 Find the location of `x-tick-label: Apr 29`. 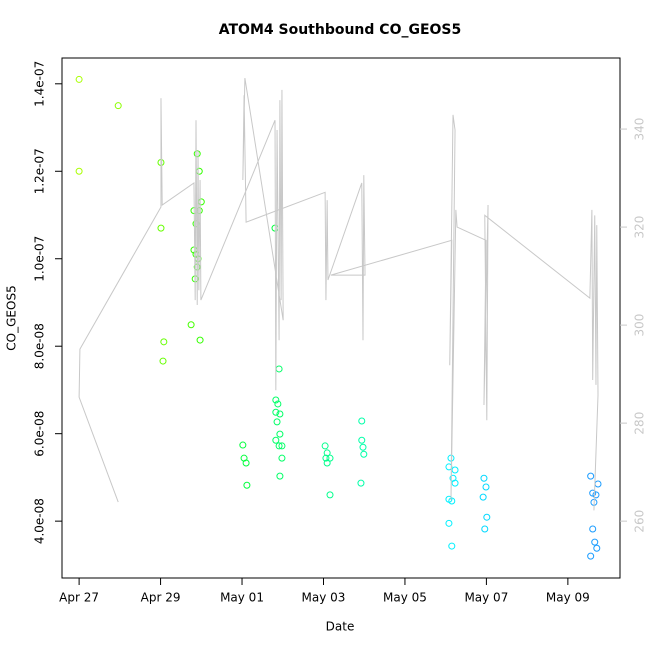

x-tick-label: Apr 29 is located at coordinates (161, 598).